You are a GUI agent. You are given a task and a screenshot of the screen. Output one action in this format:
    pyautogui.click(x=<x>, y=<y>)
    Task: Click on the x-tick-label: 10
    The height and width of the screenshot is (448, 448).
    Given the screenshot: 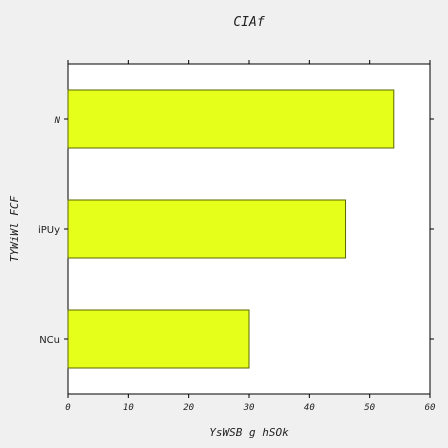 What is the action you would take?
    pyautogui.click(x=128, y=408)
    